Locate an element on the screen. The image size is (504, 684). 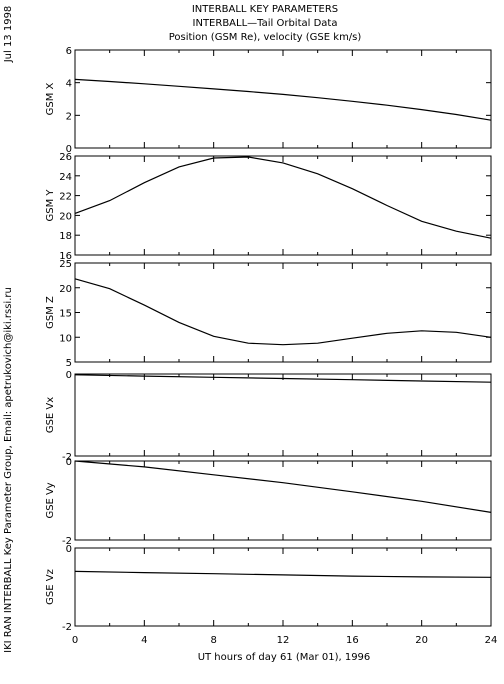
title-line-1: INTERBALL KEY PARAMETERS is located at coordinates (265, 9).